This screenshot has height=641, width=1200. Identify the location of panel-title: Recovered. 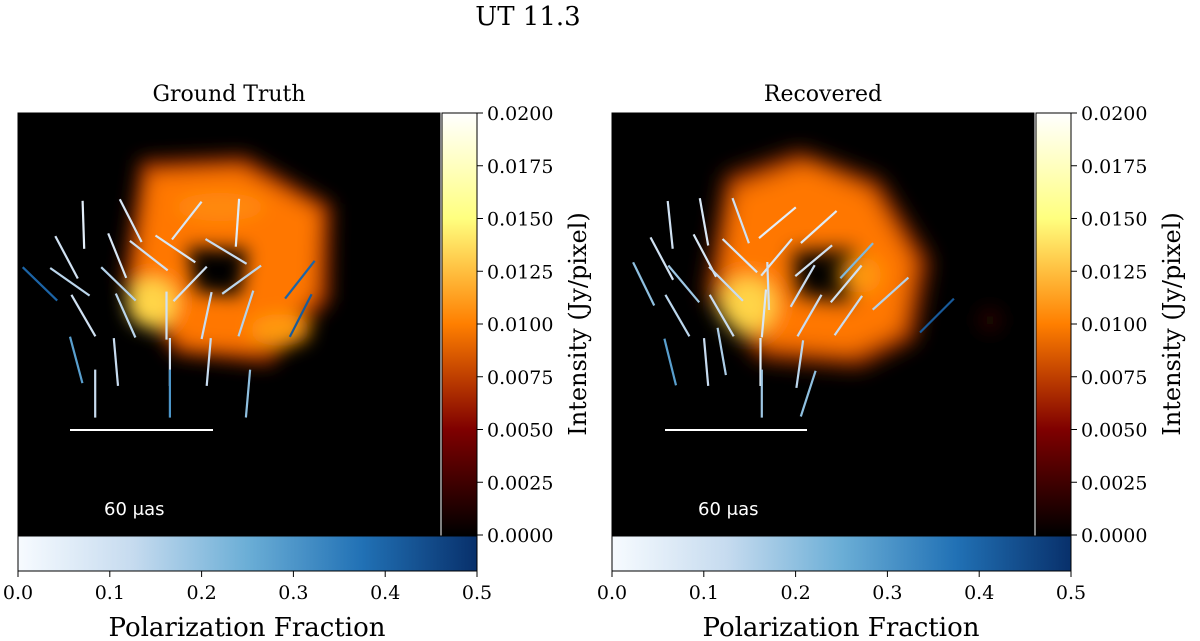
(823, 94).